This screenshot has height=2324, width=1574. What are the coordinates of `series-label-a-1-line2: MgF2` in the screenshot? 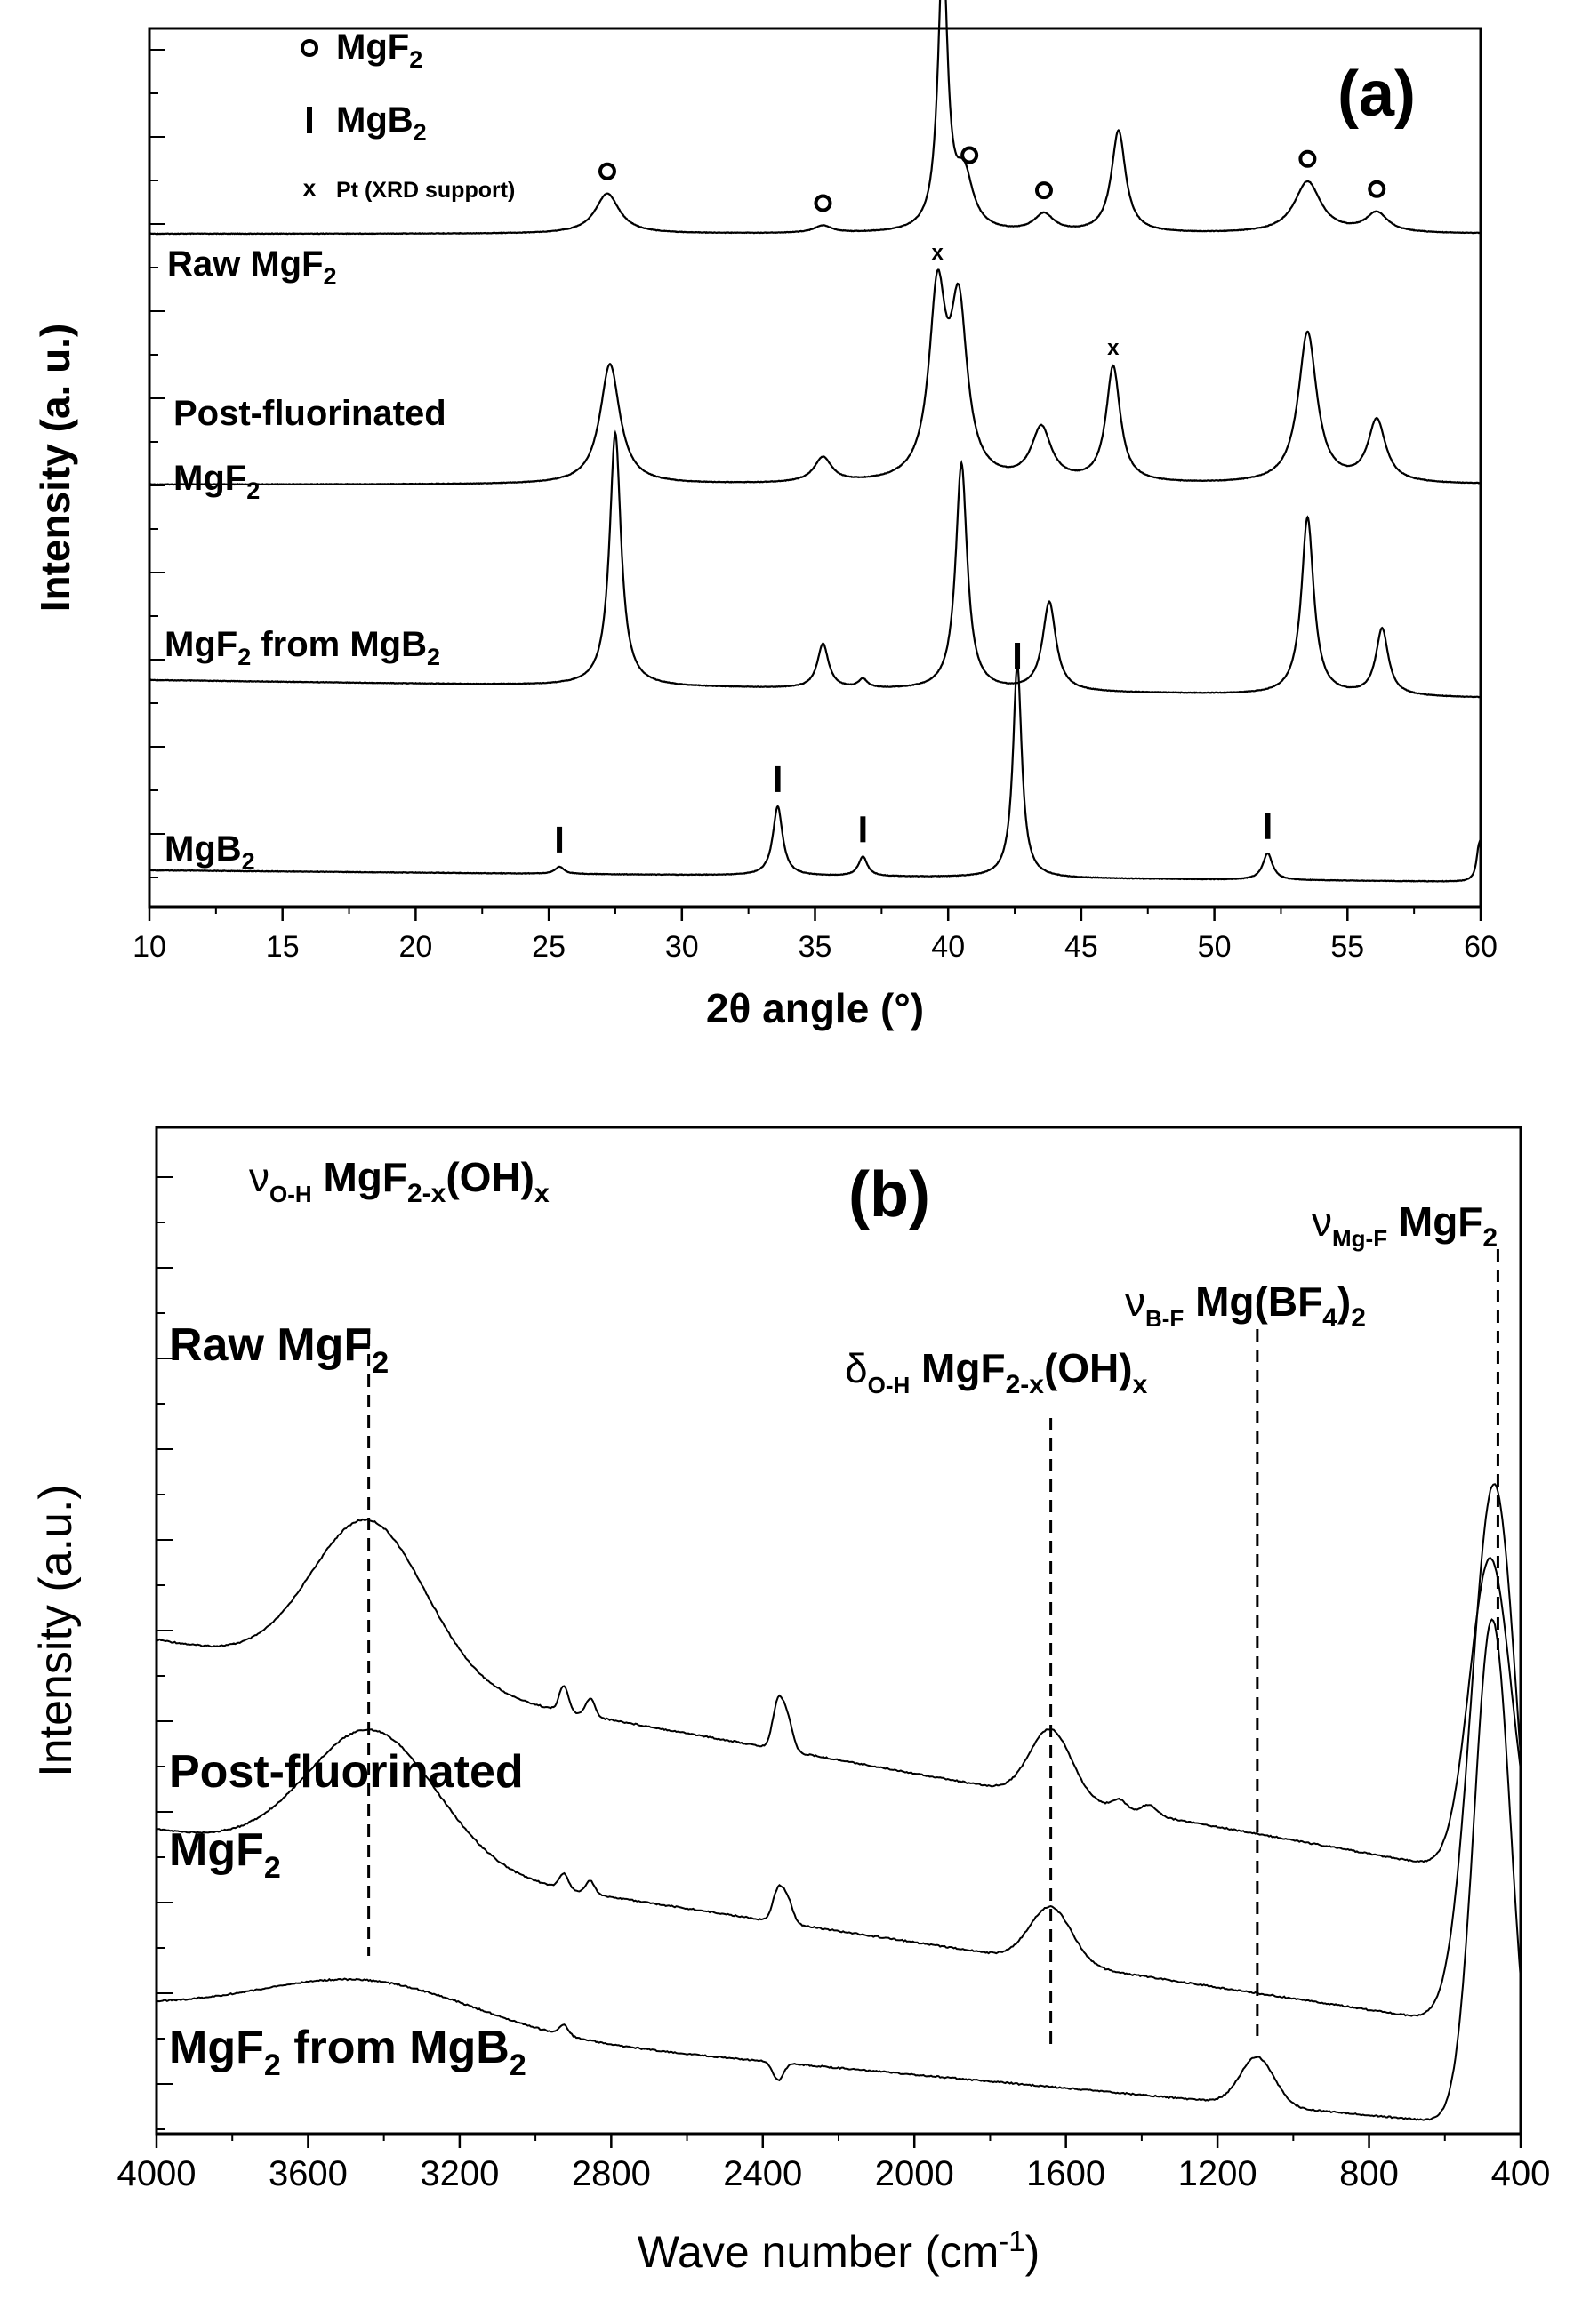 It's located at (216, 481).